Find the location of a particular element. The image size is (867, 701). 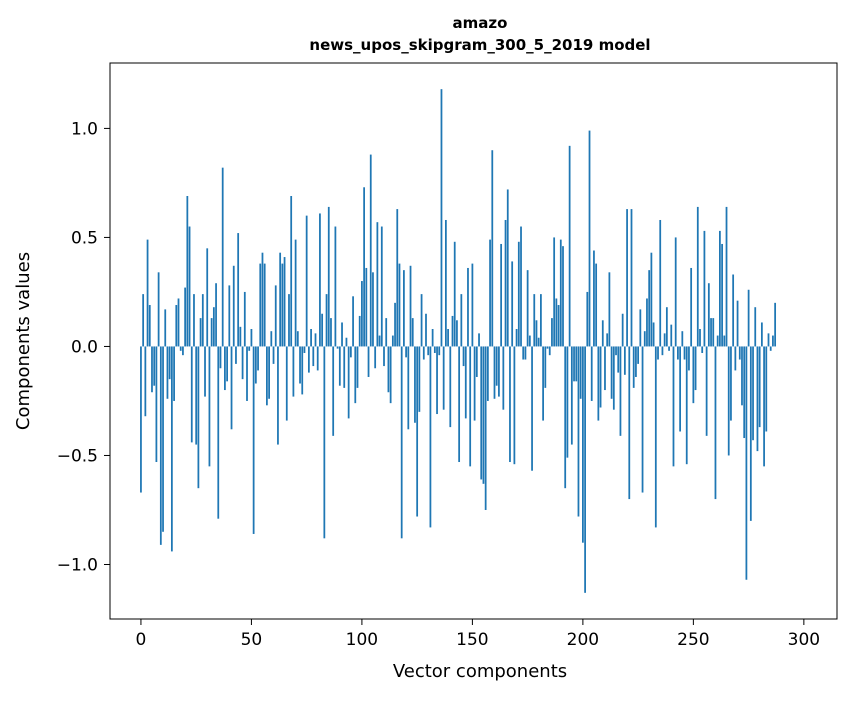

x-tick-label: 100 is located at coordinates (362, 640).